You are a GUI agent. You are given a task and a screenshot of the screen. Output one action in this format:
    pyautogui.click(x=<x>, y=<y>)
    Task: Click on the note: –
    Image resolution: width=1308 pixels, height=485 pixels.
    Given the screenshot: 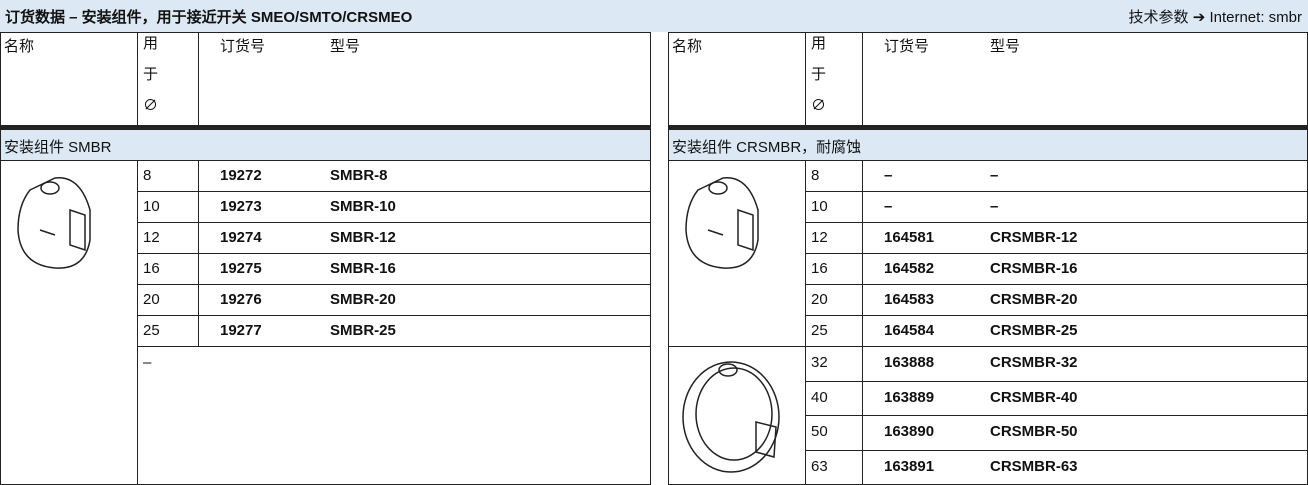 What is the action you would take?
    pyautogui.click(x=147, y=362)
    